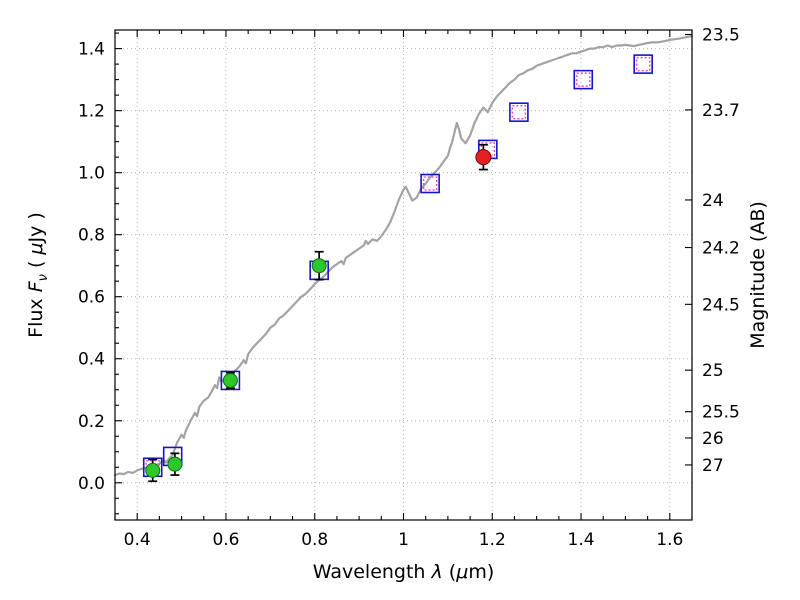  What do you see at coordinates (713, 439) in the screenshot?
I see `svg-text: 26` at bounding box center [713, 439].